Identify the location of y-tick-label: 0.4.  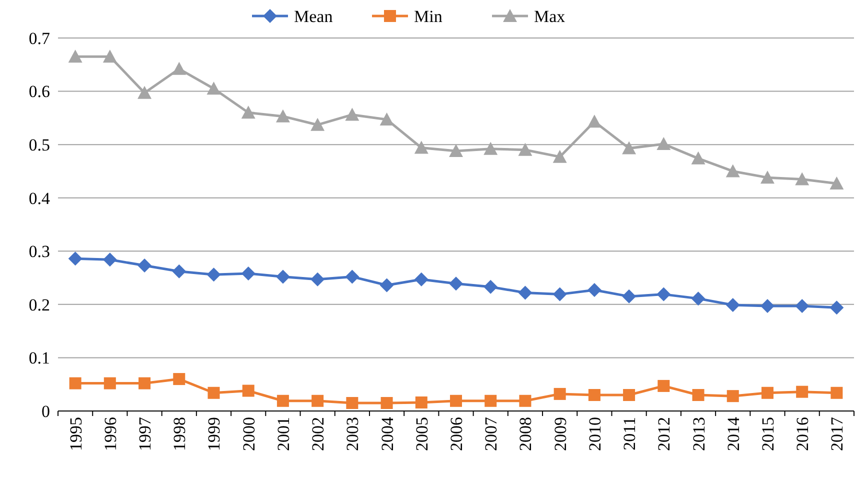
(39, 198).